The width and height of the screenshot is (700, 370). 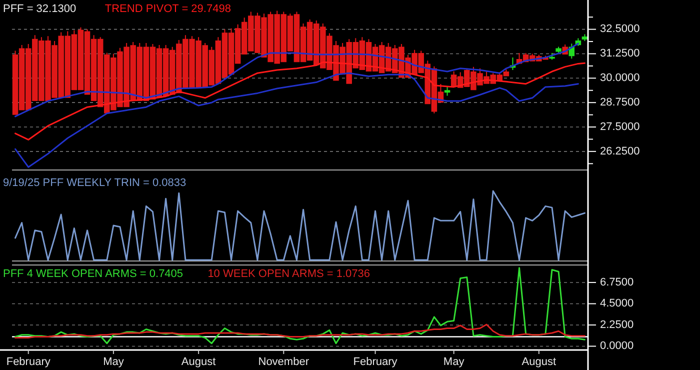 I want to click on text: PFF 4 WEEK OPEN ARMS = 0.7405, so click(x=93, y=274).